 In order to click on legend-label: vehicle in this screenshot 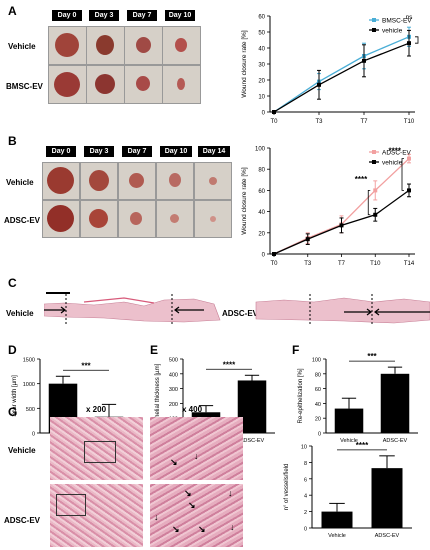, I will do `click(392, 163)`.